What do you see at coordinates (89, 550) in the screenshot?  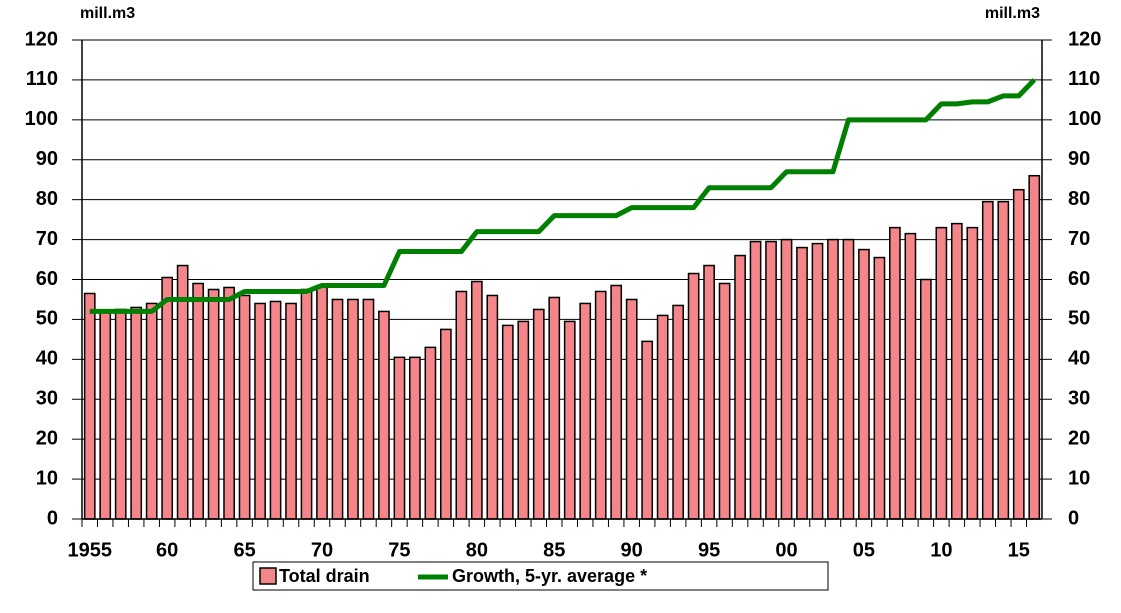 I see `x-tick-label: 1955` at bounding box center [89, 550].